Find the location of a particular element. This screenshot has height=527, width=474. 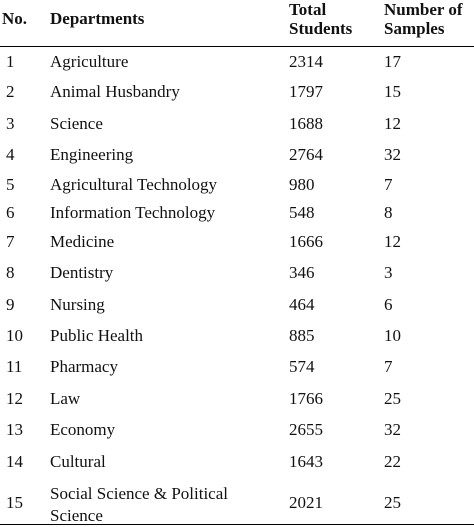

total-students-value: 1688 is located at coordinates (306, 123).